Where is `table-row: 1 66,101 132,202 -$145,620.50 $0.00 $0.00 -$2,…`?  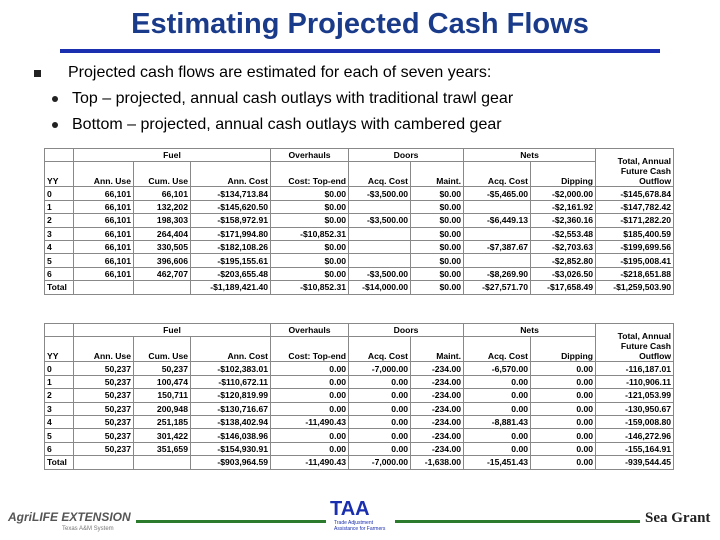
table-row: 1 66,101 132,202 -$145,620.50 $0.00 $0.00 -$2,… is located at coordinates (359, 207).